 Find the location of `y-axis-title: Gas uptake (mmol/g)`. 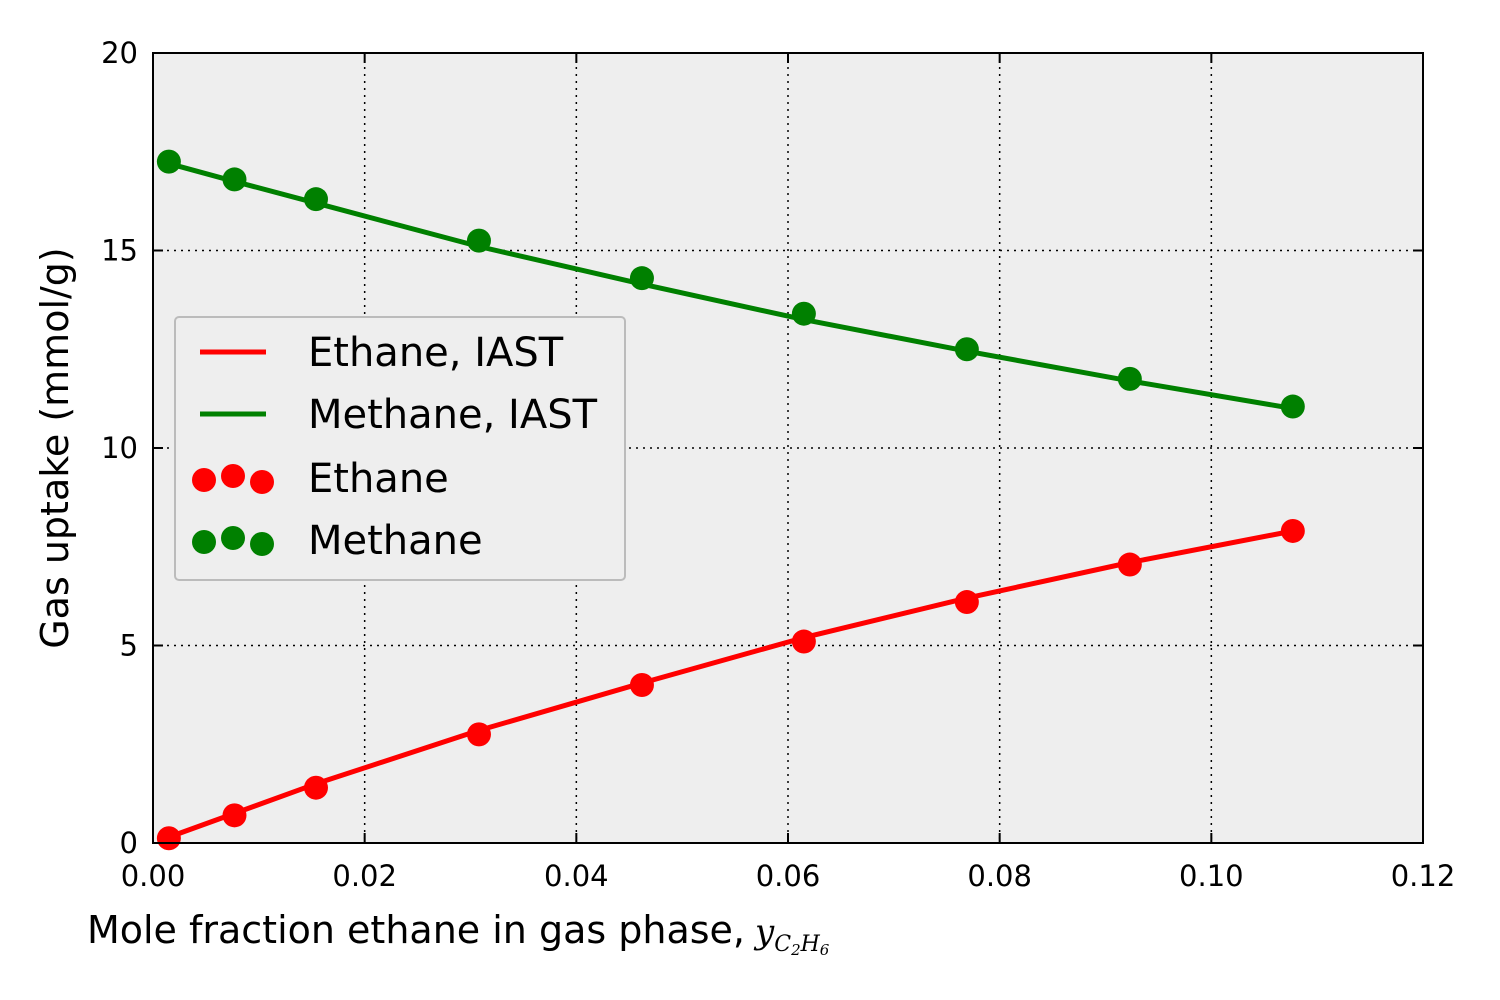

y-axis-title: Gas uptake (mmol/g) is located at coordinates (55, 448).